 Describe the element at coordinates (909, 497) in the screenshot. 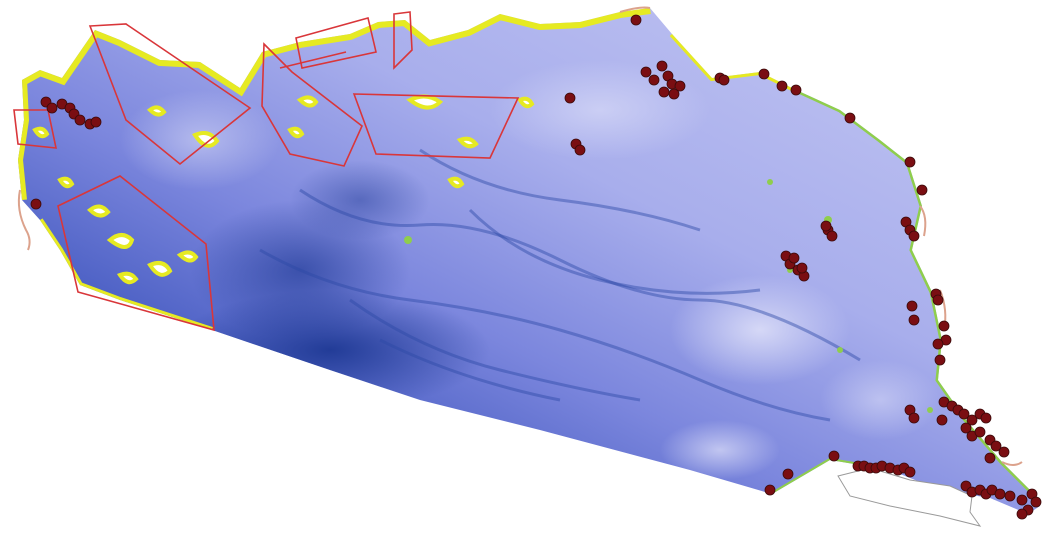

I see `land-outline` at that location.